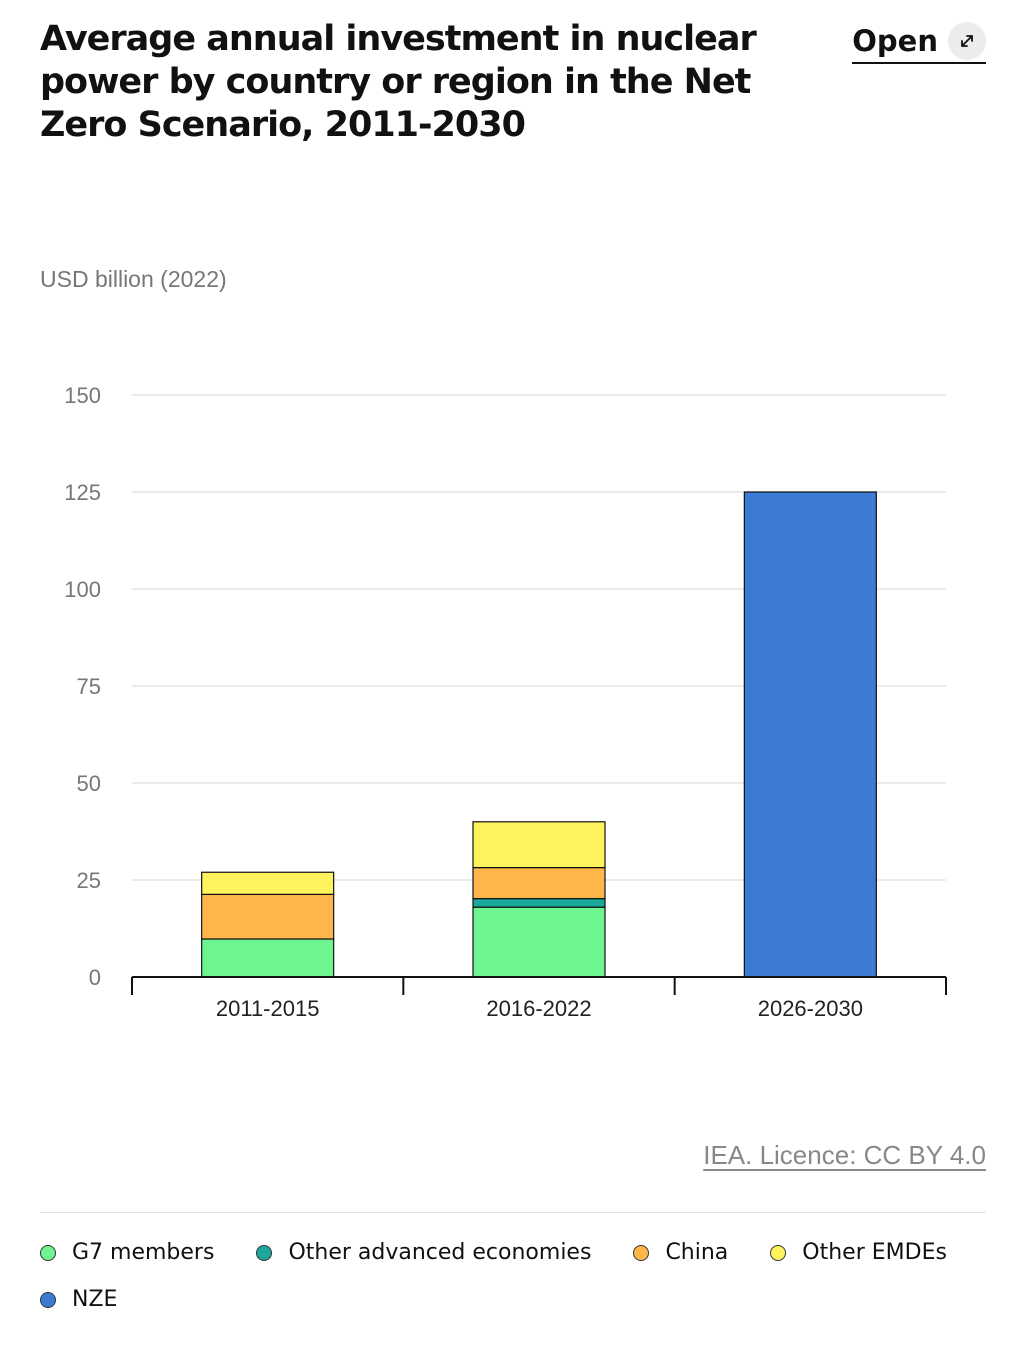 Image resolution: width=1010 pixels, height=1354 pixels. What do you see at coordinates (95, 977) in the screenshot?
I see `y-tick-label: 0` at bounding box center [95, 977].